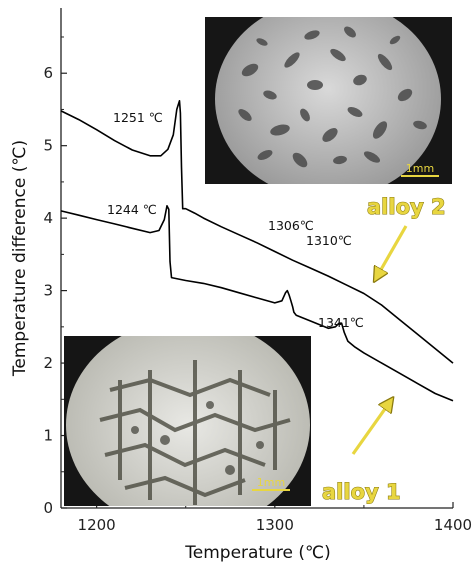 The height and width of the screenshot is (565, 475). I want to click on alloy-labels: alloy 2 alloy 1, so click(383, 349).